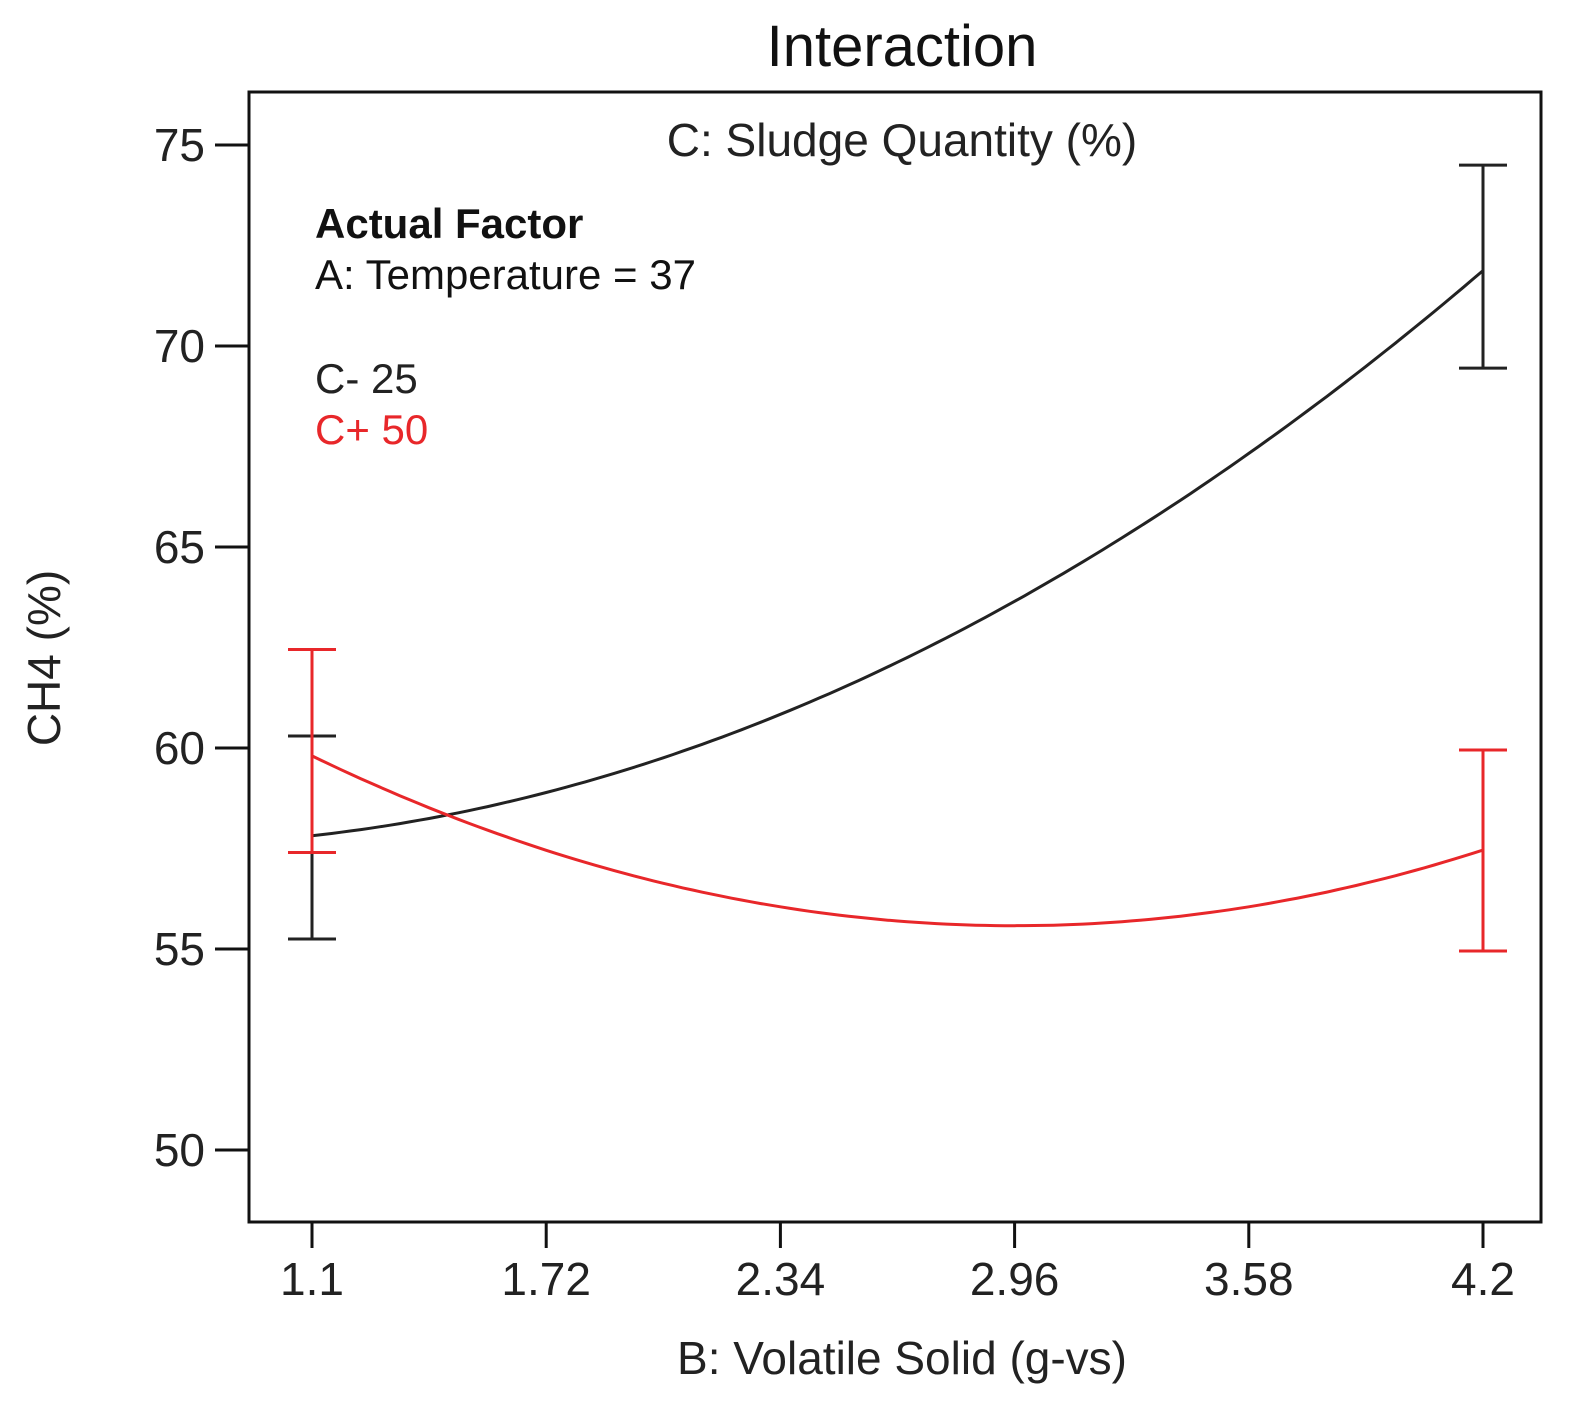 The image size is (1584, 1410). I want to click on legend-entry-c-plus: C+ 50, so click(371, 429).